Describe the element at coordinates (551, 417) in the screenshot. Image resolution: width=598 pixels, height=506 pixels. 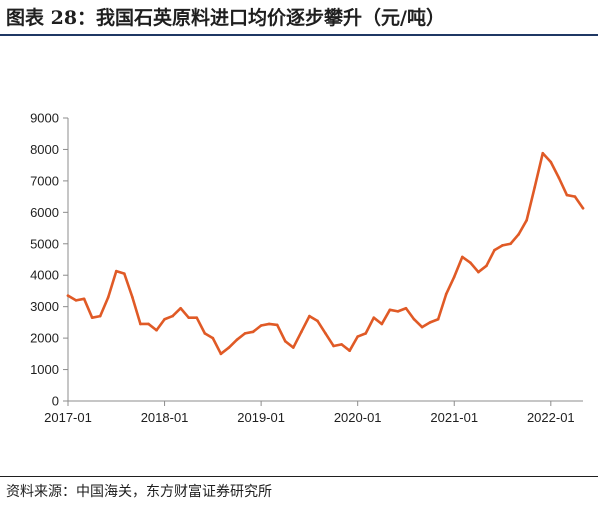
I see `x-tick-label: 2022-01` at that location.